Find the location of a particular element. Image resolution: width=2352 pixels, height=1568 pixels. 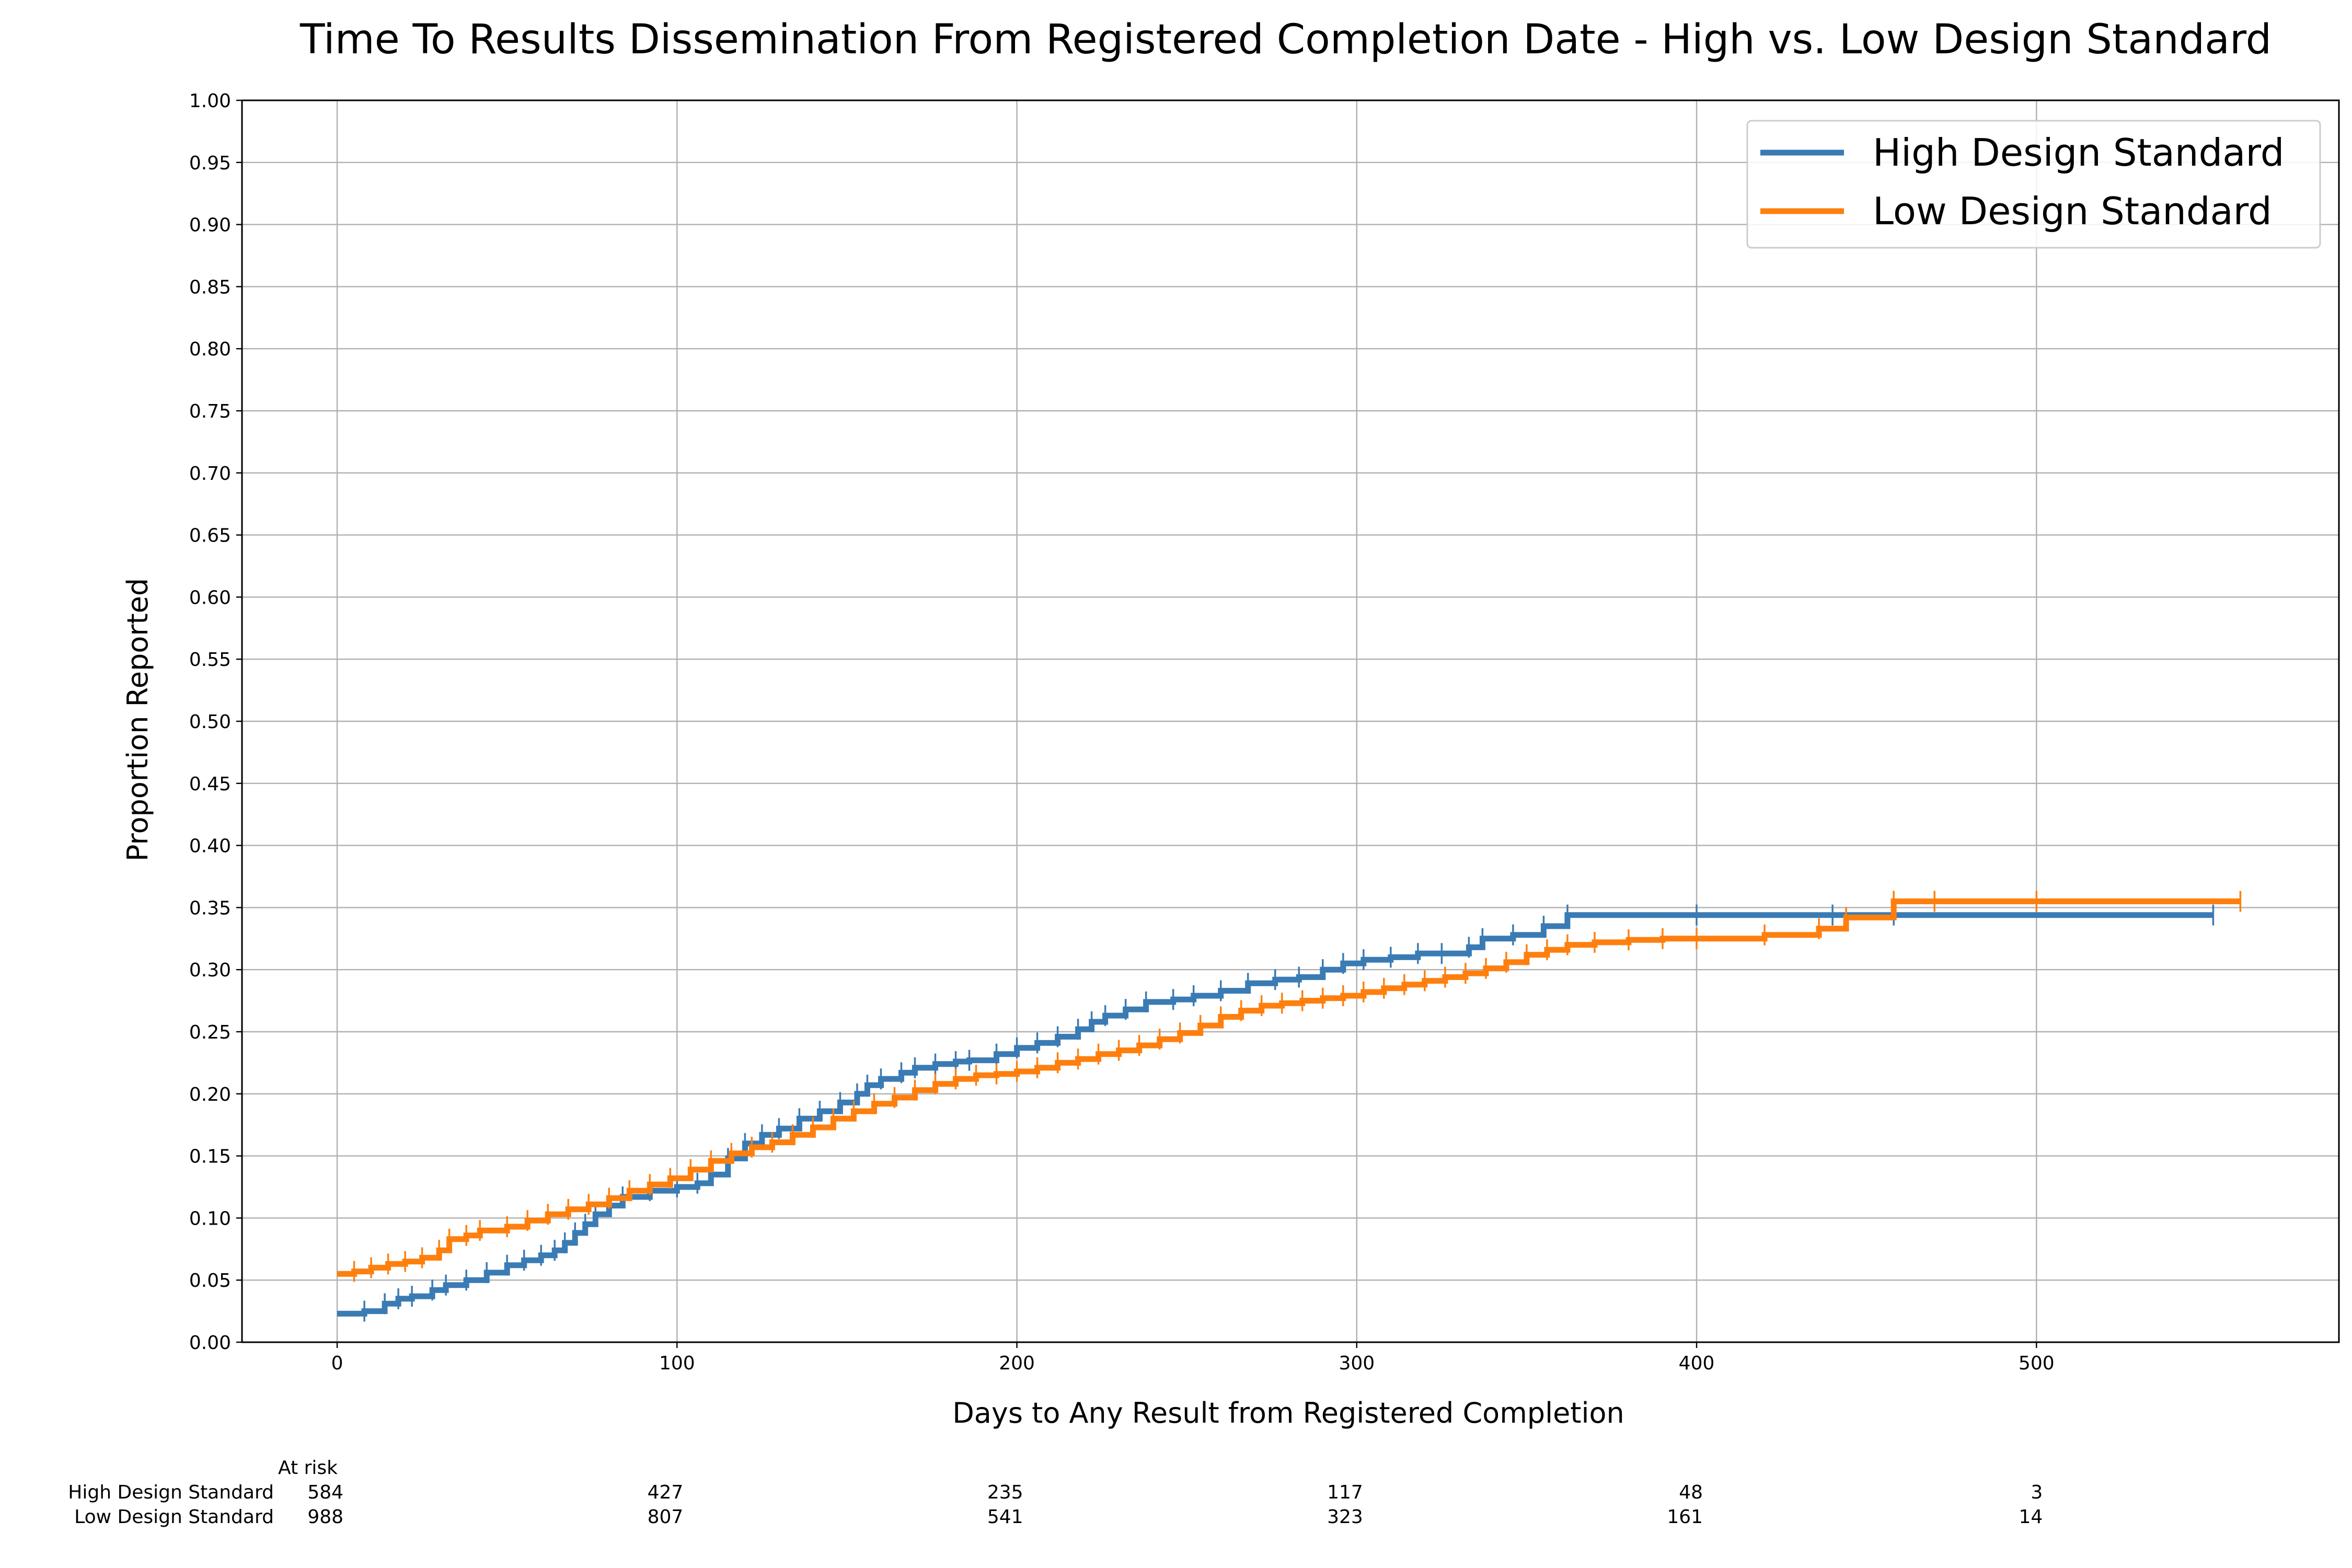

legend: High Design Standard Low Design Standard is located at coordinates (2033, 184).